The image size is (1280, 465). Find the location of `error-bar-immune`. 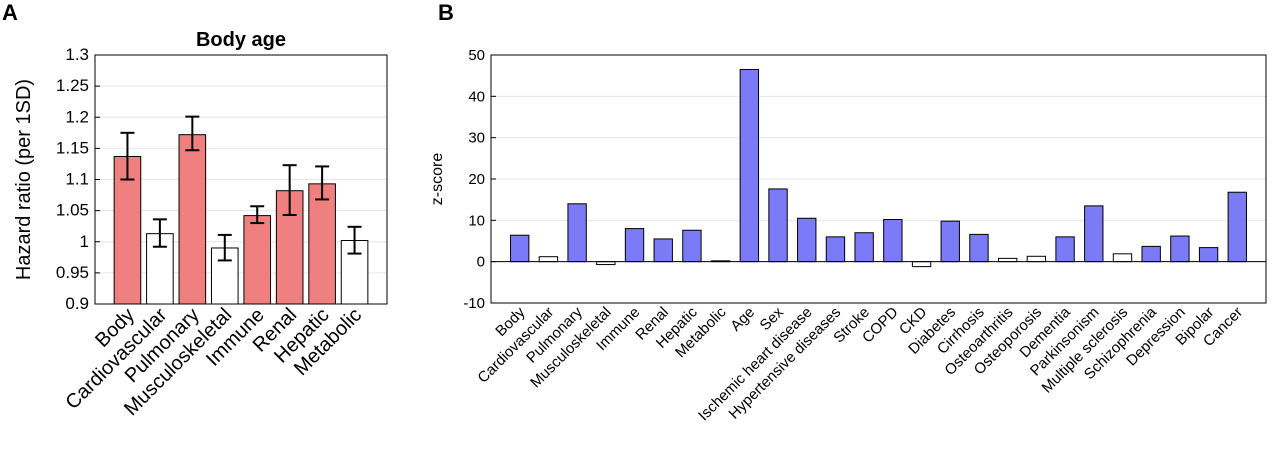

error-bar-immune is located at coordinates (257, 215).